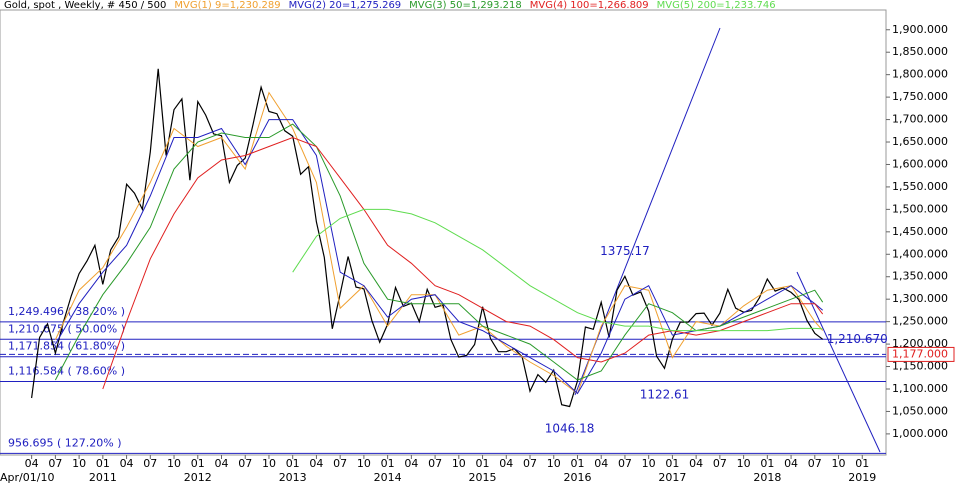 This screenshot has width=957, height=492. What do you see at coordinates (862, 477) in the screenshot?
I see `year-label: 2019` at bounding box center [862, 477].